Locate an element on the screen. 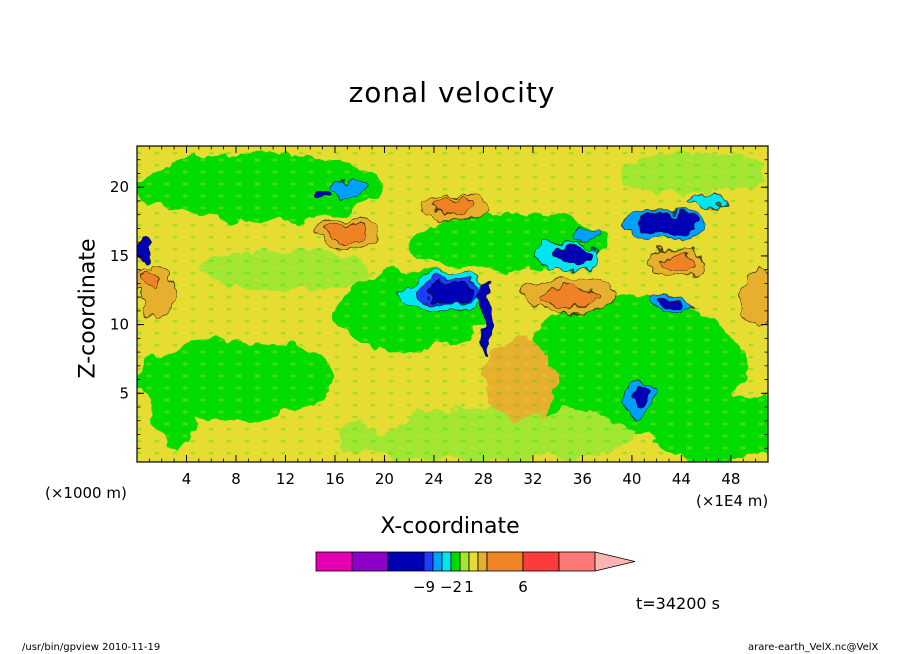 The width and height of the screenshot is (904, 654). colorbar-arrow is located at coordinates (615, 561).